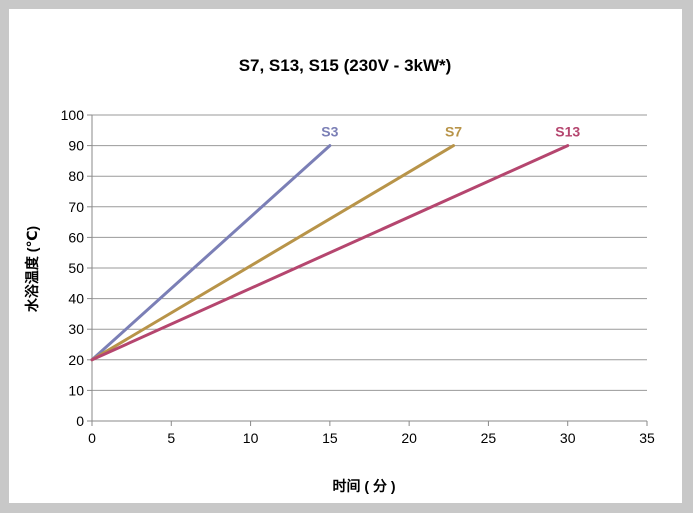 The image size is (693, 513). What do you see at coordinates (371, 438) in the screenshot?
I see `x-tick-labels: 0 5 10 15 20 25 30 35` at bounding box center [371, 438].